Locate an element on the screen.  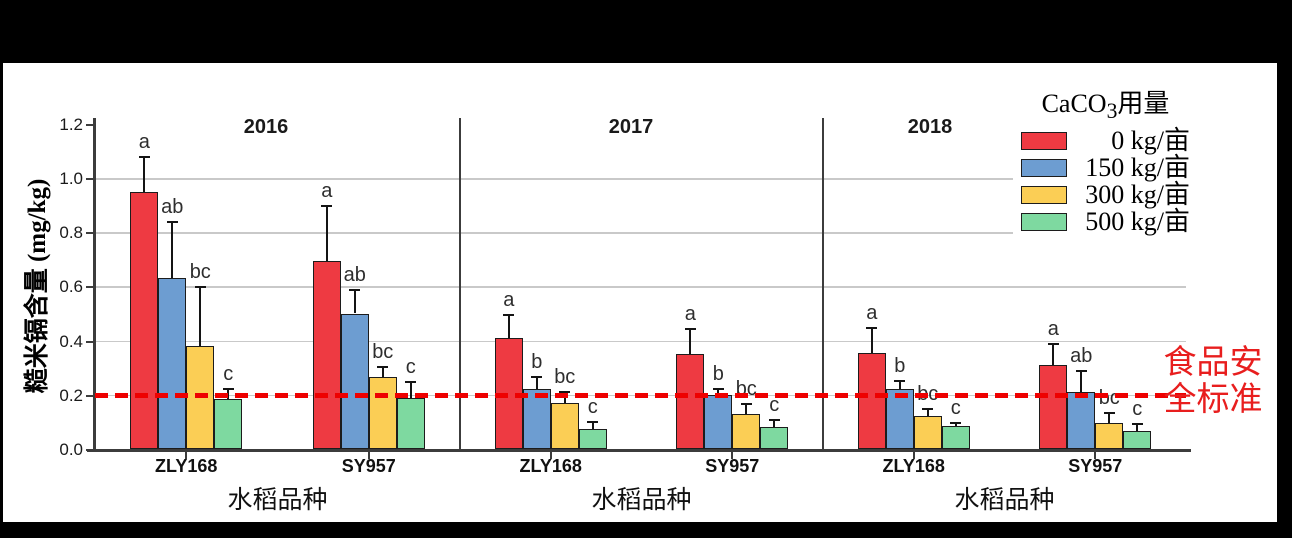
legend: CaCO3用量 0 kg/亩 150 kg/亩 300 kg/亩 500 kg/亩 is located at coordinates (1105, 167).